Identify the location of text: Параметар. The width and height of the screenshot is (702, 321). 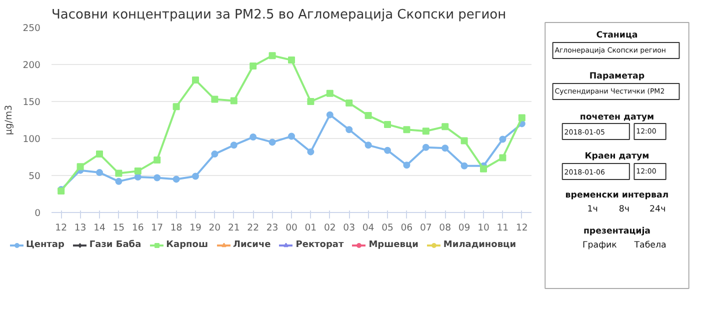
(617, 77).